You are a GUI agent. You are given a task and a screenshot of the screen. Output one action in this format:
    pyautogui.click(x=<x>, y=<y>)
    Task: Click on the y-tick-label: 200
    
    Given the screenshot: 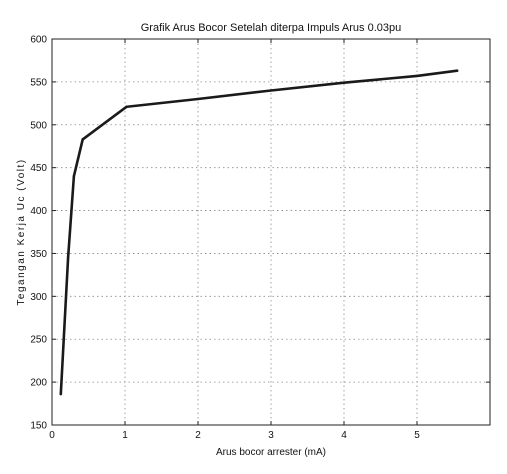 What is the action you would take?
    pyautogui.click(x=38, y=383)
    